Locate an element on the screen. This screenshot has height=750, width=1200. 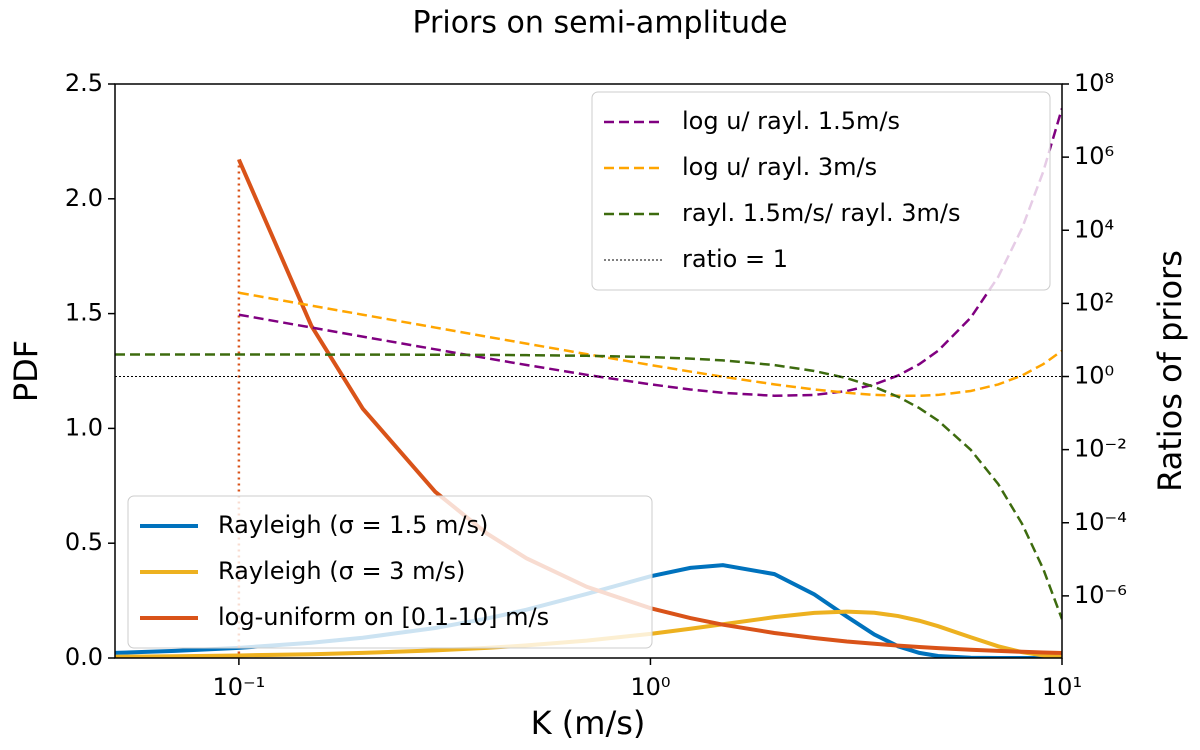
y-tick-label: 1.0 is located at coordinates (84, 427).